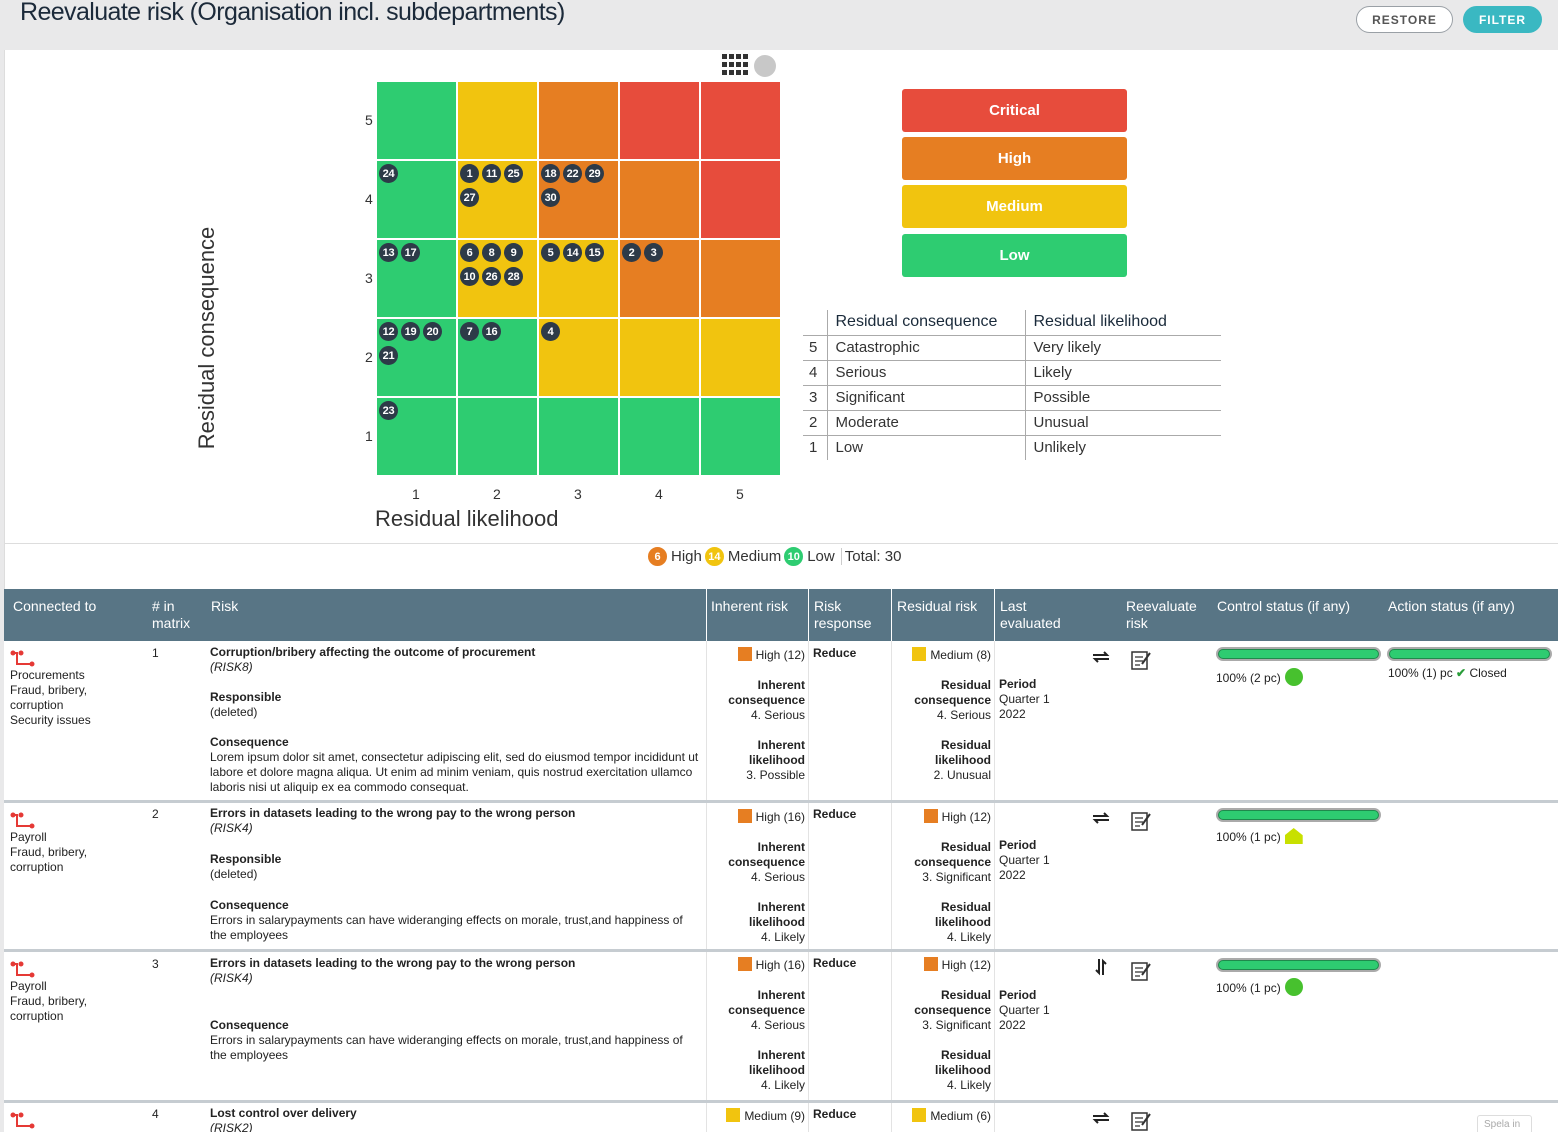  Describe the element at coordinates (410, 252) in the screenshot. I see `risk-badge: 17` at that location.